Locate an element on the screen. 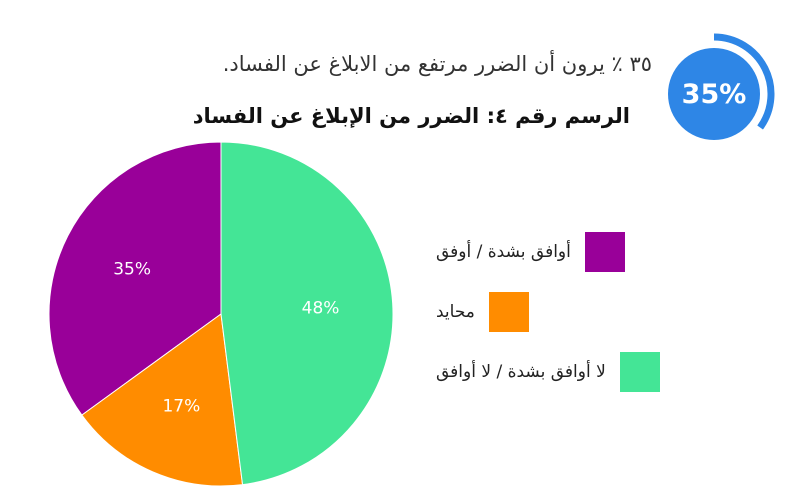 This screenshot has width=800, height=502. badge-progress-arc is located at coordinates (744, 81).